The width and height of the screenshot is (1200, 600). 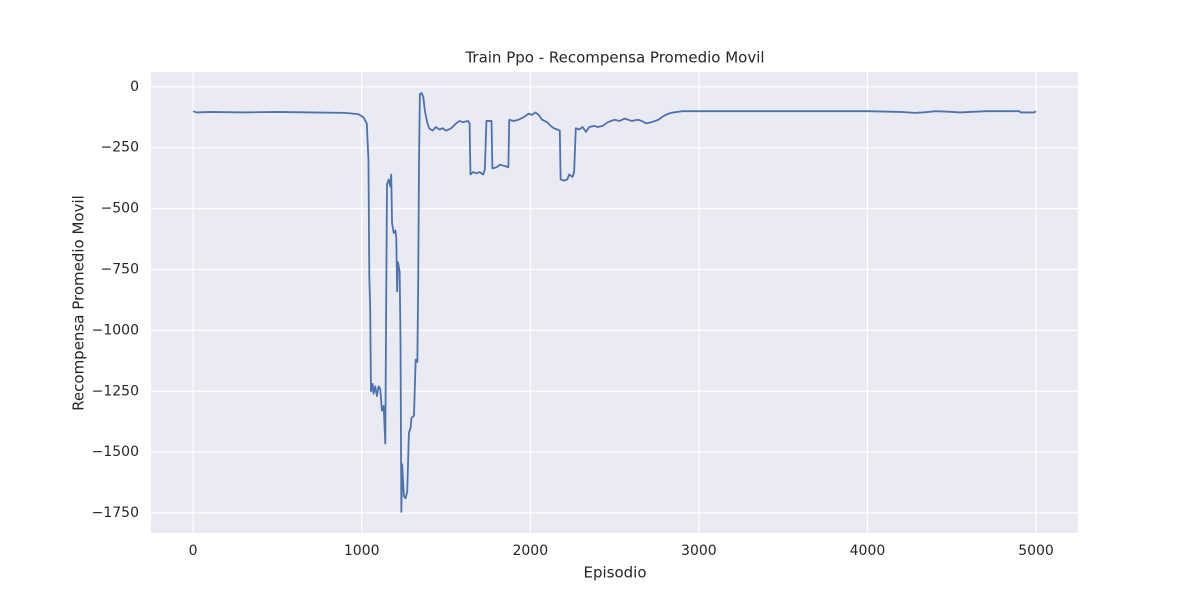 What do you see at coordinates (115, 513) in the screenshot?
I see `y-tick-label: −1750` at bounding box center [115, 513].